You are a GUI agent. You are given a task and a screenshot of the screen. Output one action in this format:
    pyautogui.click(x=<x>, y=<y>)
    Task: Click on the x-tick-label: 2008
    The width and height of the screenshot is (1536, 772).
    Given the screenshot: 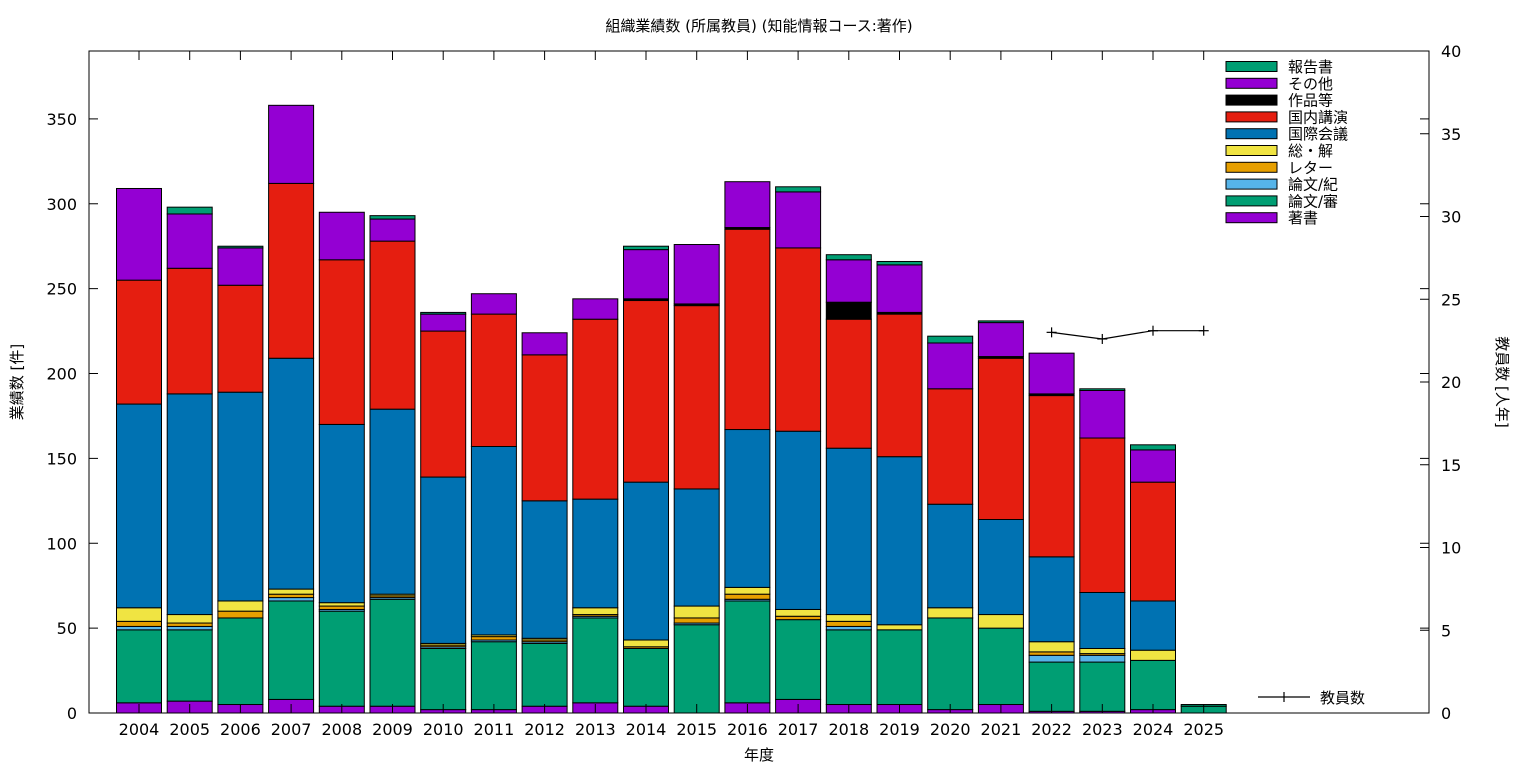 What is the action you would take?
    pyautogui.click(x=341, y=729)
    